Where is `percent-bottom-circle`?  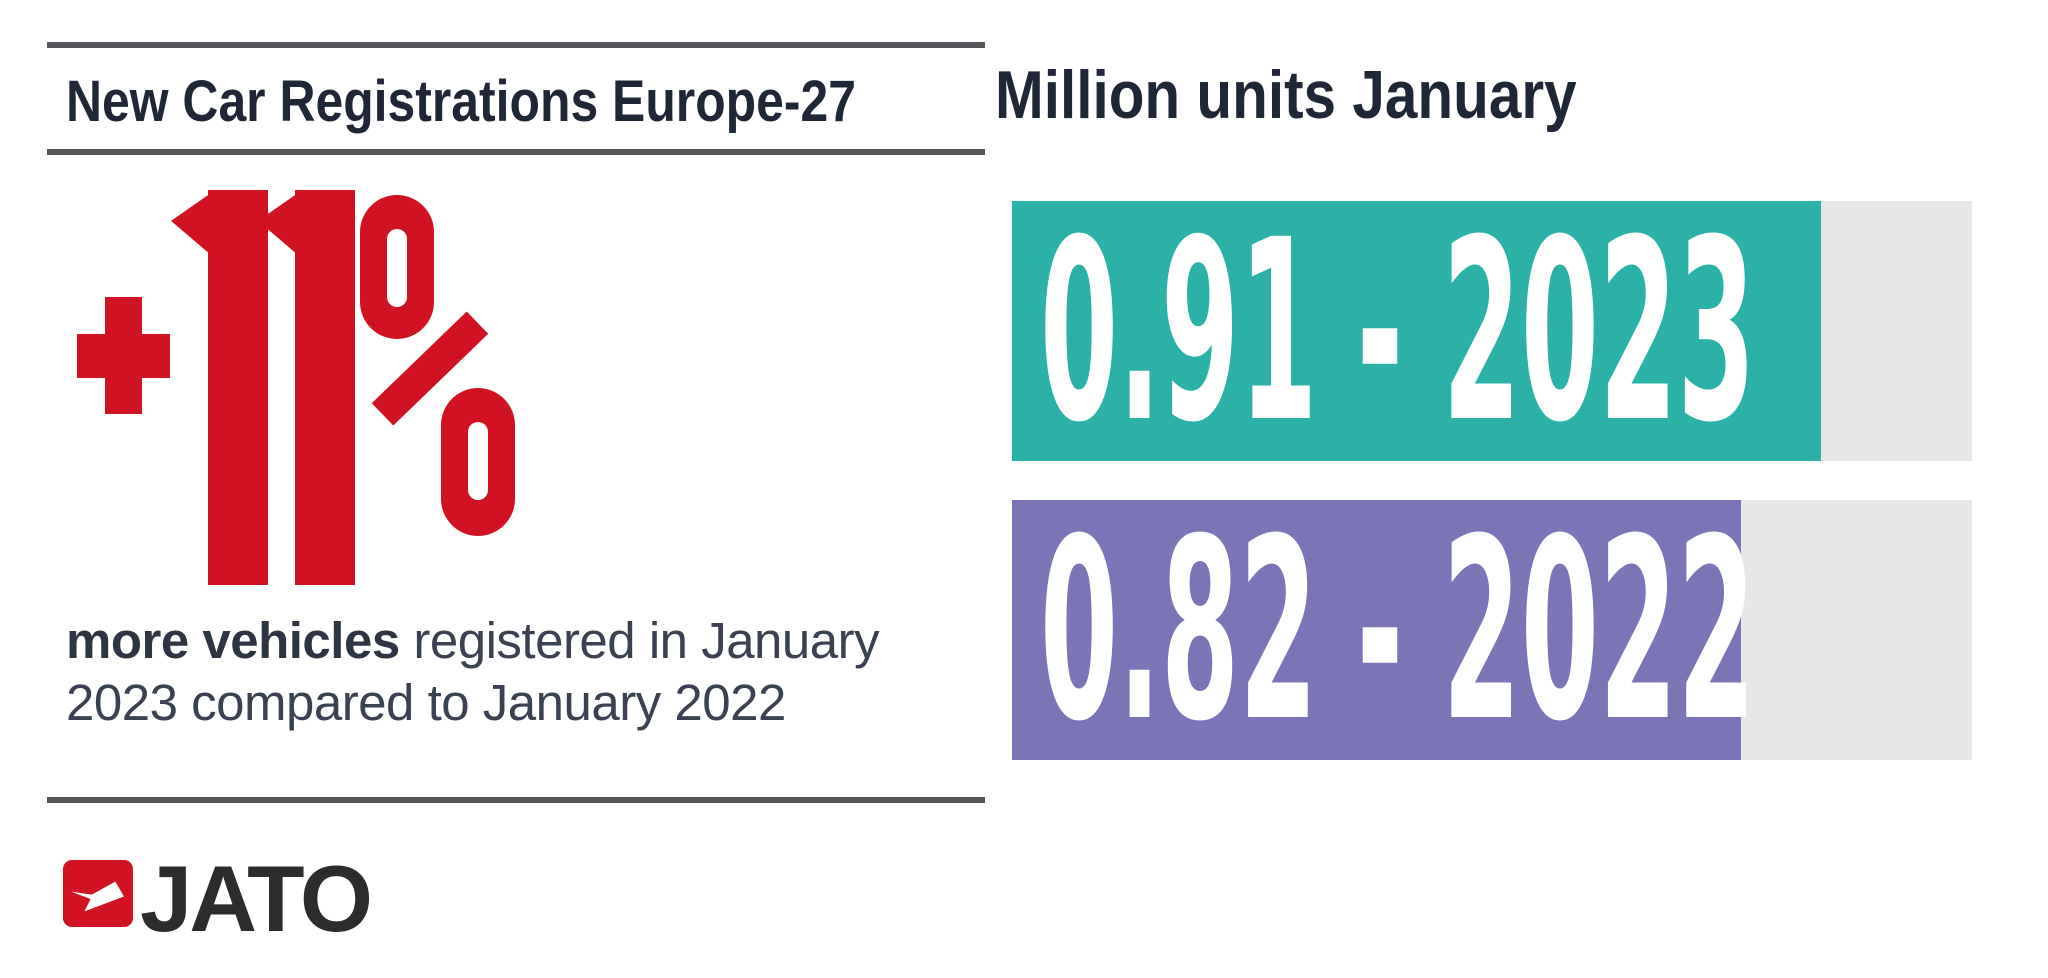 percent-bottom-circle is located at coordinates (478, 462).